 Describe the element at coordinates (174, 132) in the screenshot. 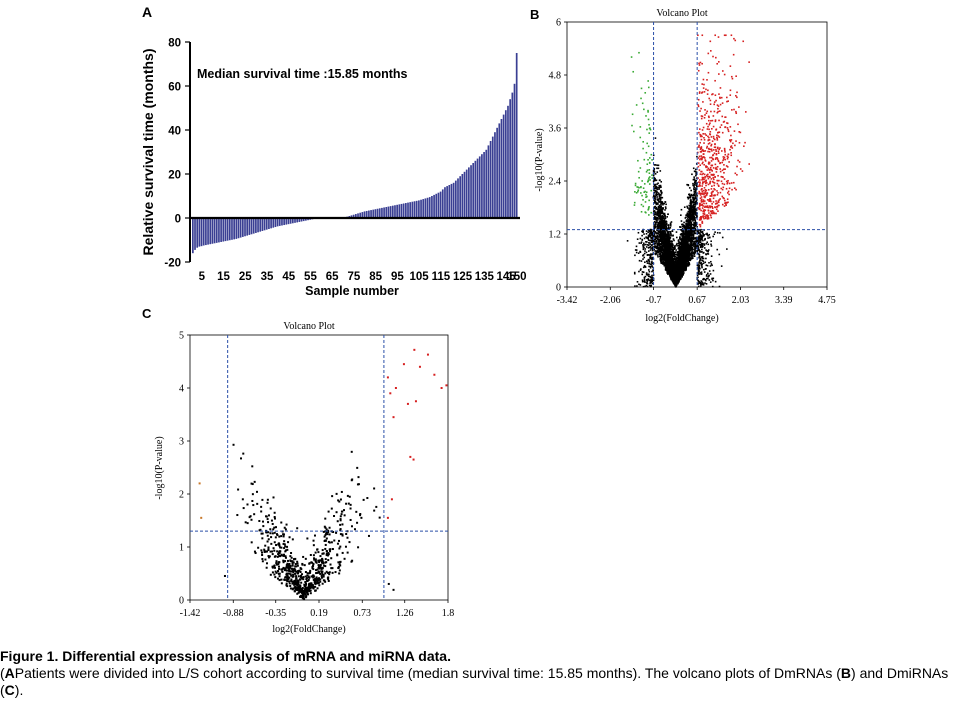

I see `y-tick-label: 40` at that location.